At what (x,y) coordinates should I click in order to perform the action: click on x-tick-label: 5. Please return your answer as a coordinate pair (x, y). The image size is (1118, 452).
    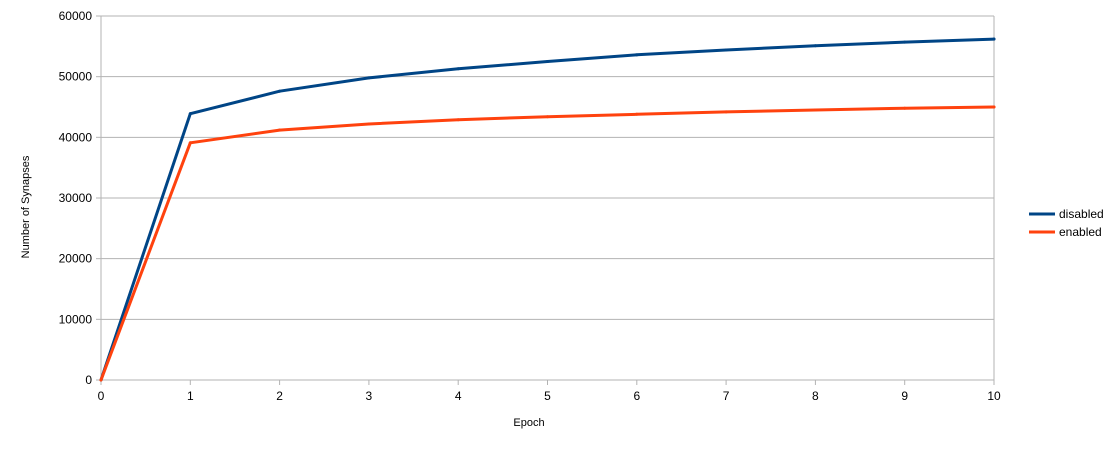
    Looking at the image, I should click on (547, 396).